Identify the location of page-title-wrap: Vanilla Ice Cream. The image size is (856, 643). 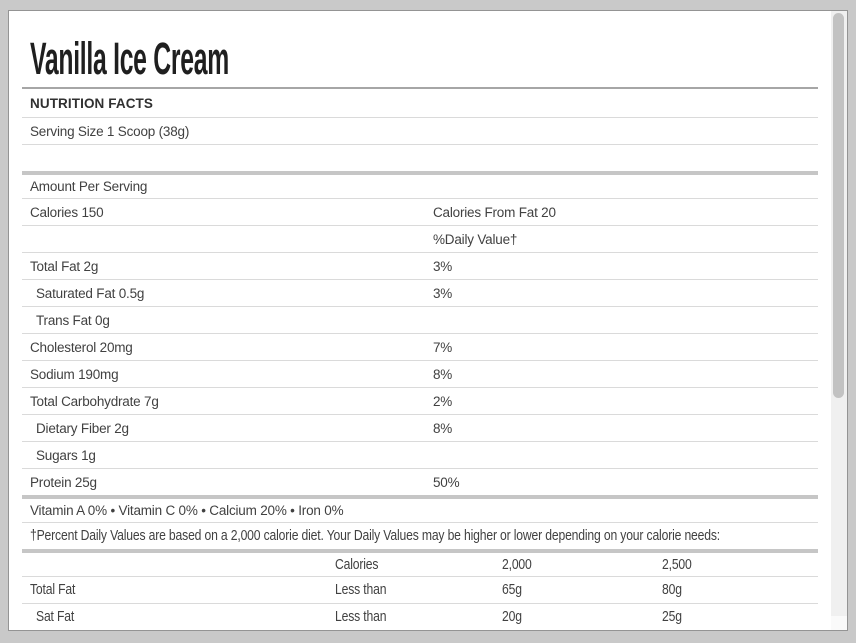
(420, 49).